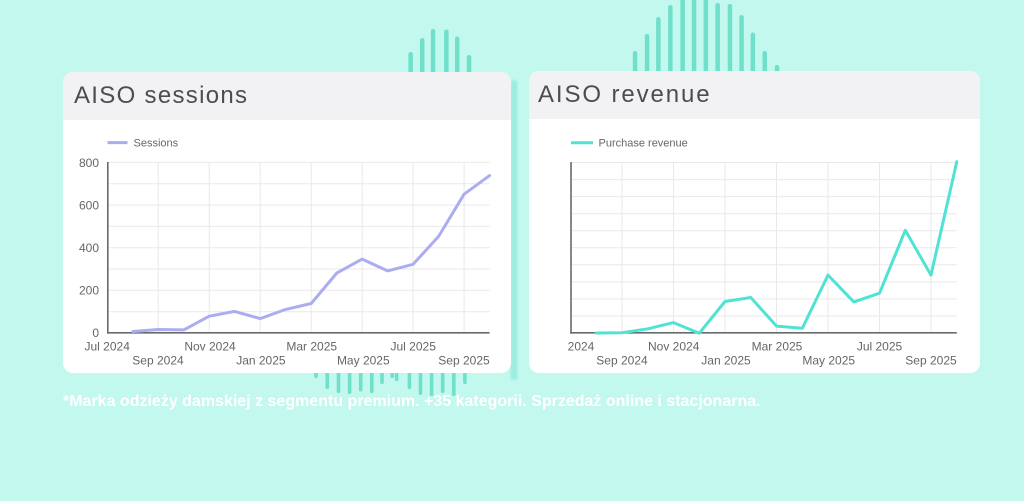 This screenshot has width=1024, height=501. I want to click on svg-text: Sessions, so click(156, 143).